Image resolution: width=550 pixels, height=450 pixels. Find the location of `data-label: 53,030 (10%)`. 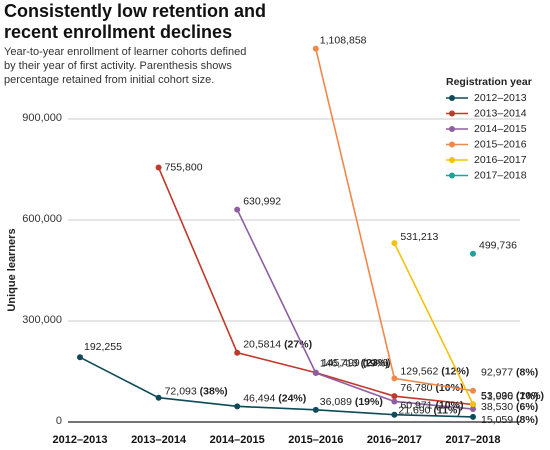

data-label: 53,030 (10%) is located at coordinates (512, 396).